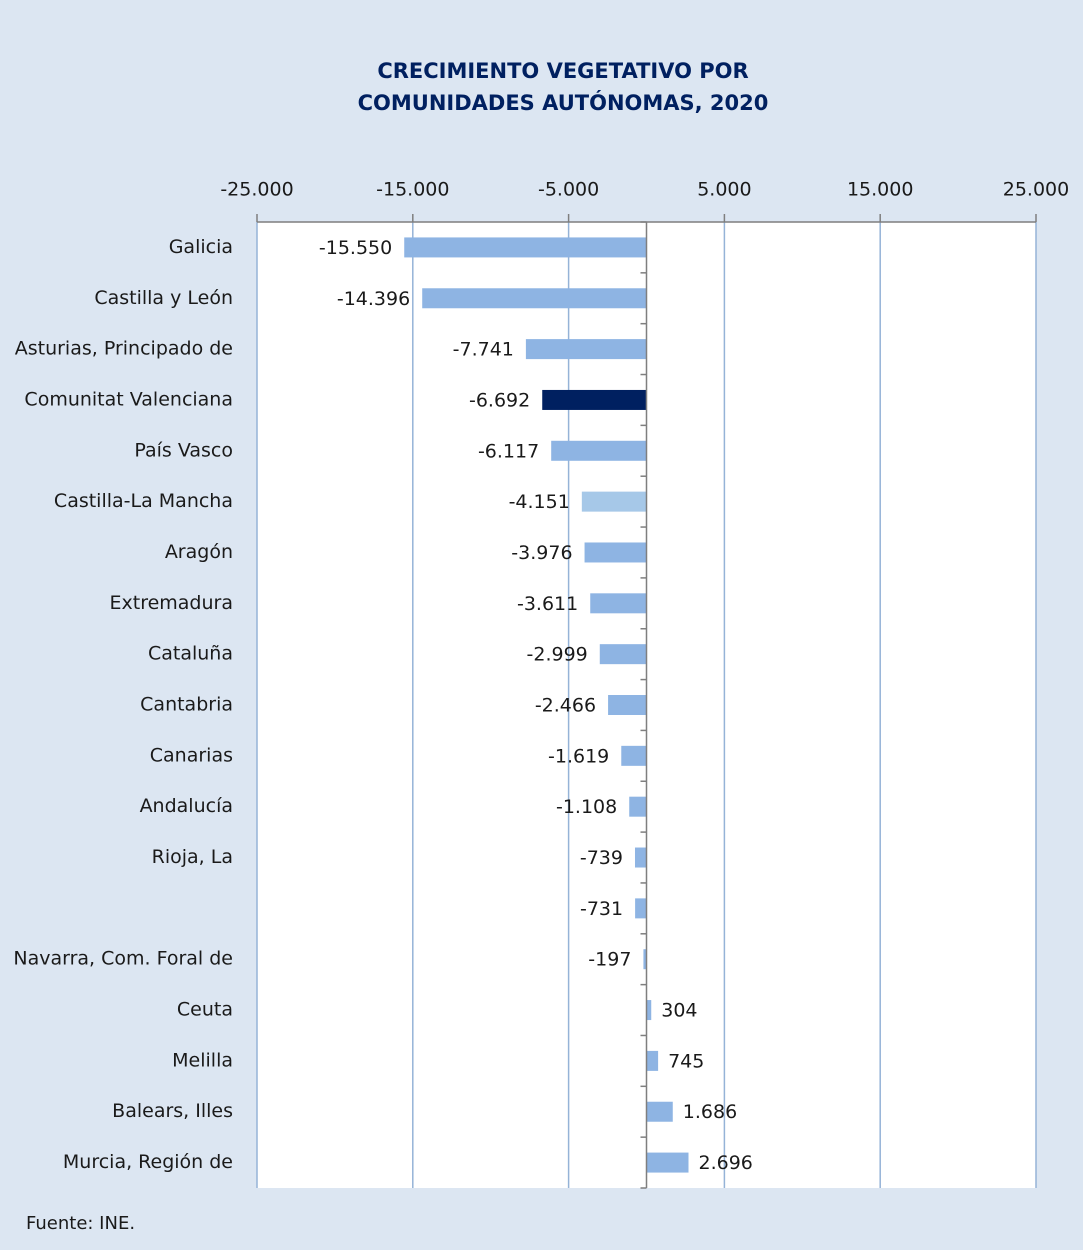  I want to click on data-label: -2.466, so click(565, 706).